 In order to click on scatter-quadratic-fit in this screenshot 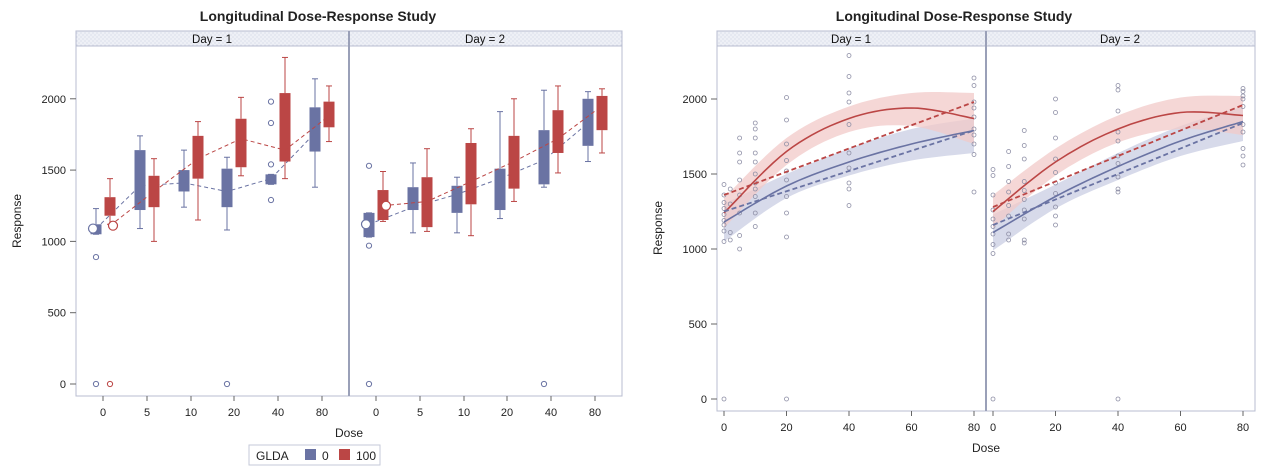, I will do `click(849, 160)`.